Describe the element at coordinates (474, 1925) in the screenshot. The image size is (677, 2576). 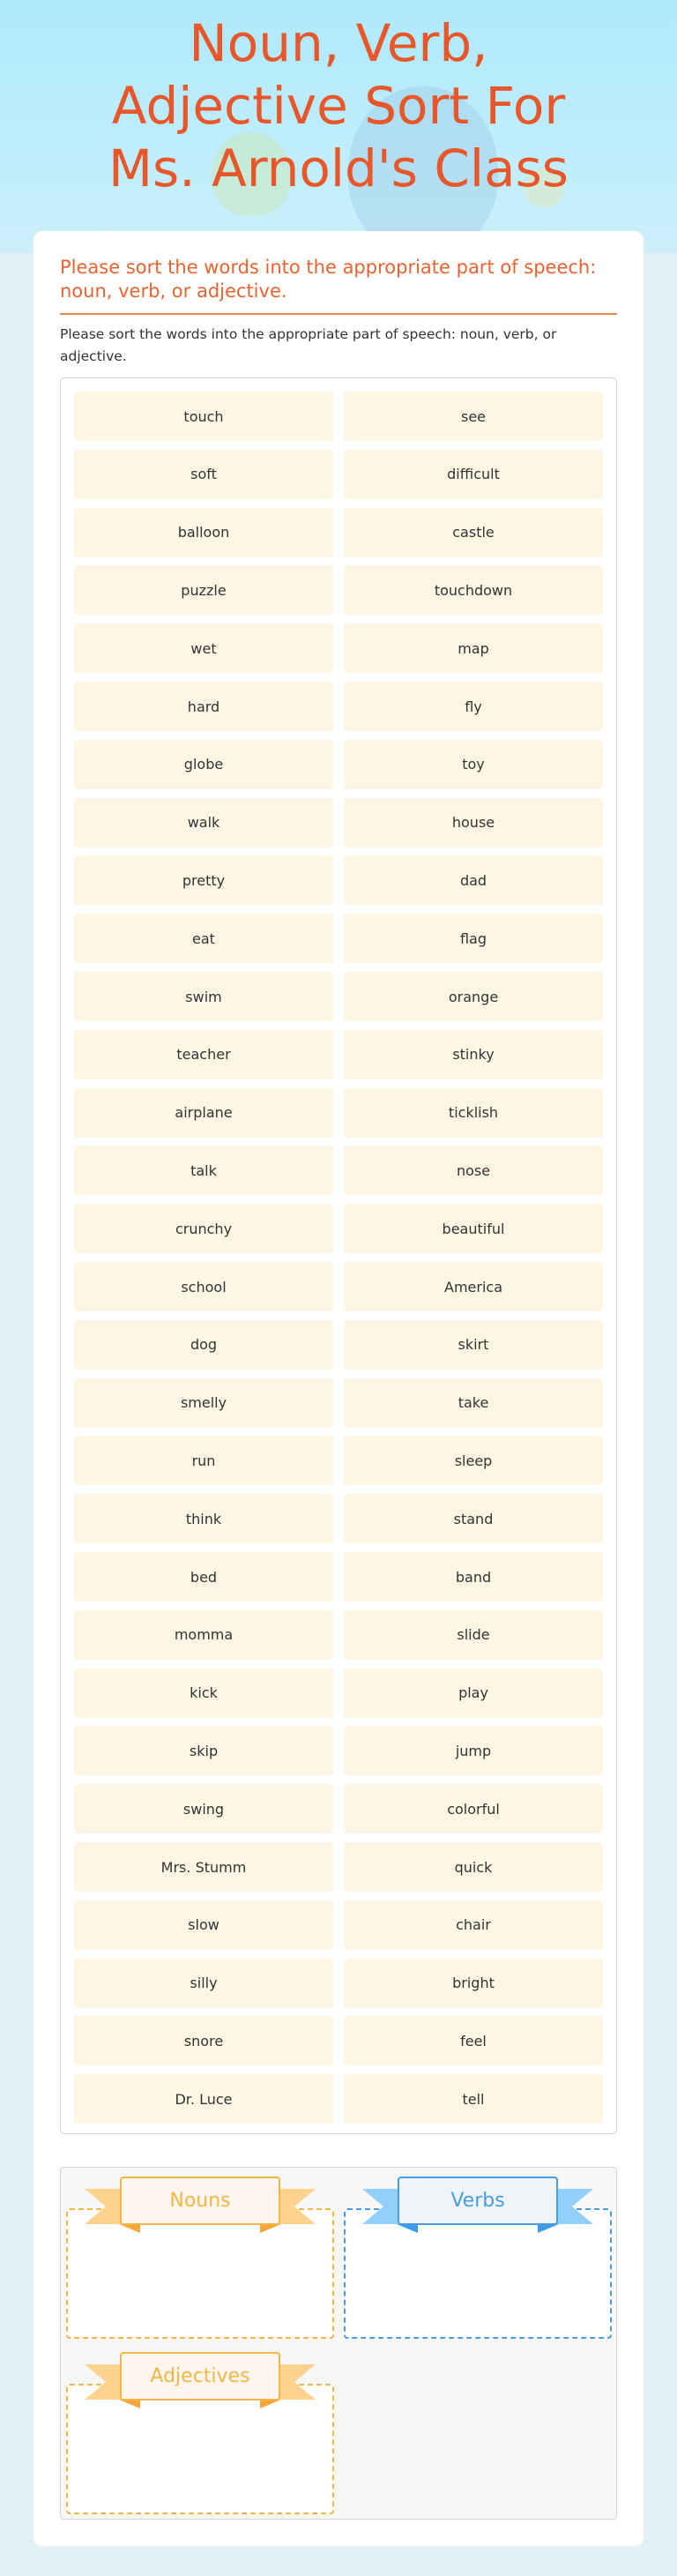
I see `word-tile: chair` at that location.